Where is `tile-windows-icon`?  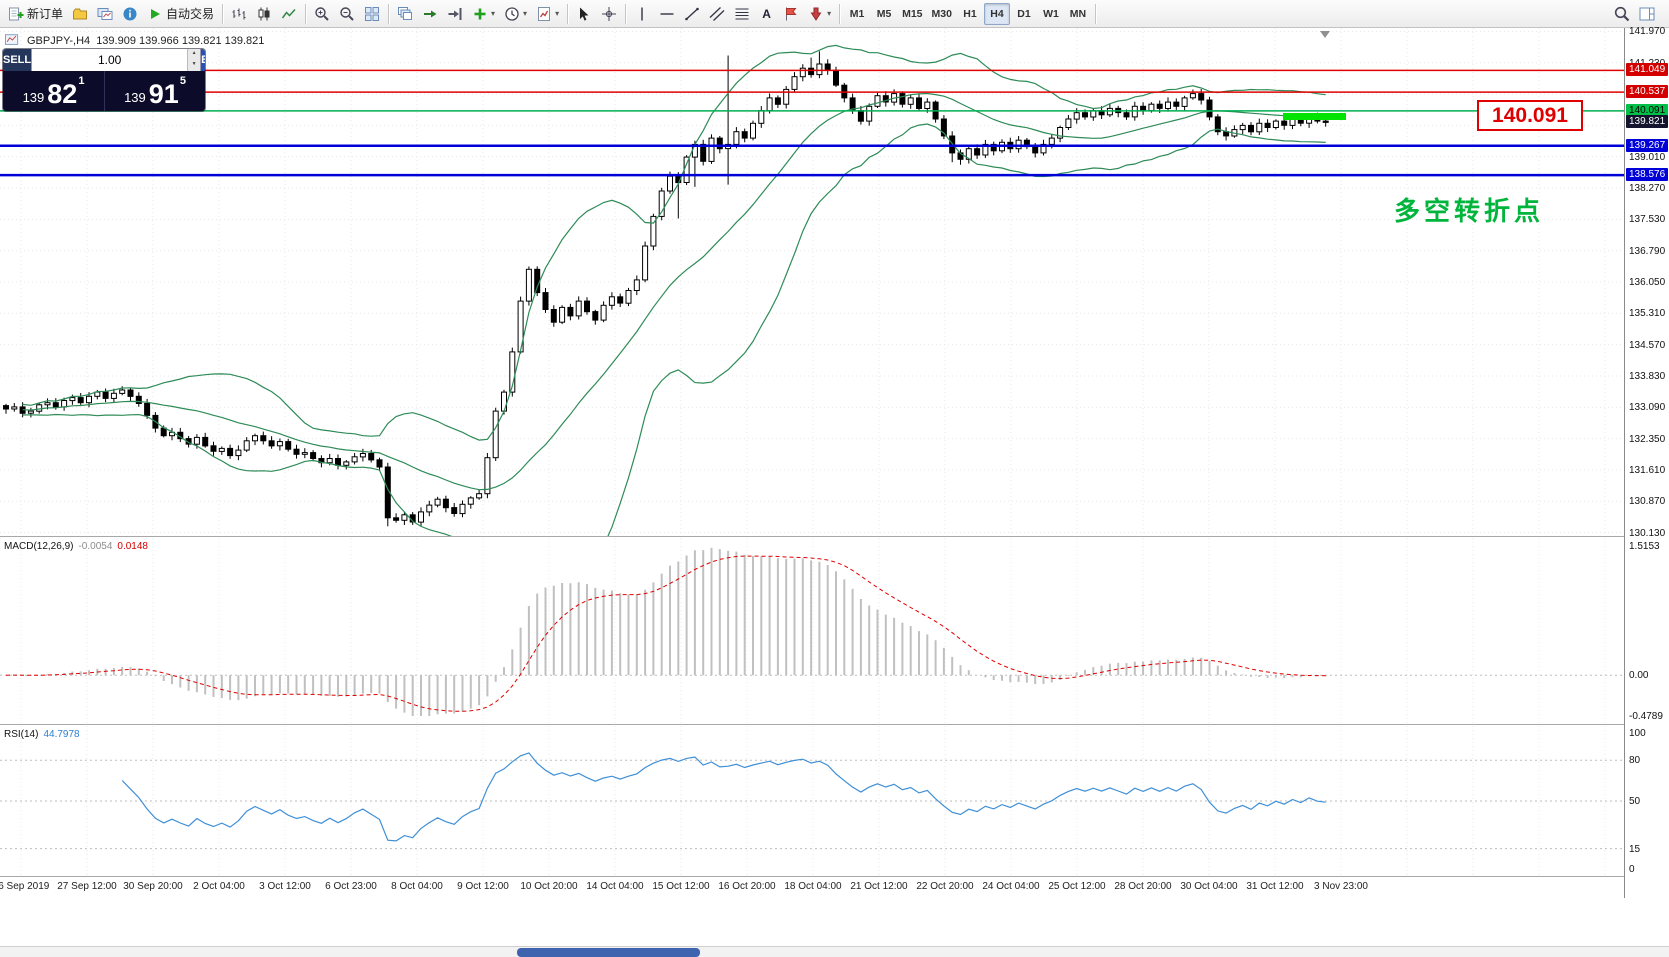
tile-windows-icon is located at coordinates (372, 14).